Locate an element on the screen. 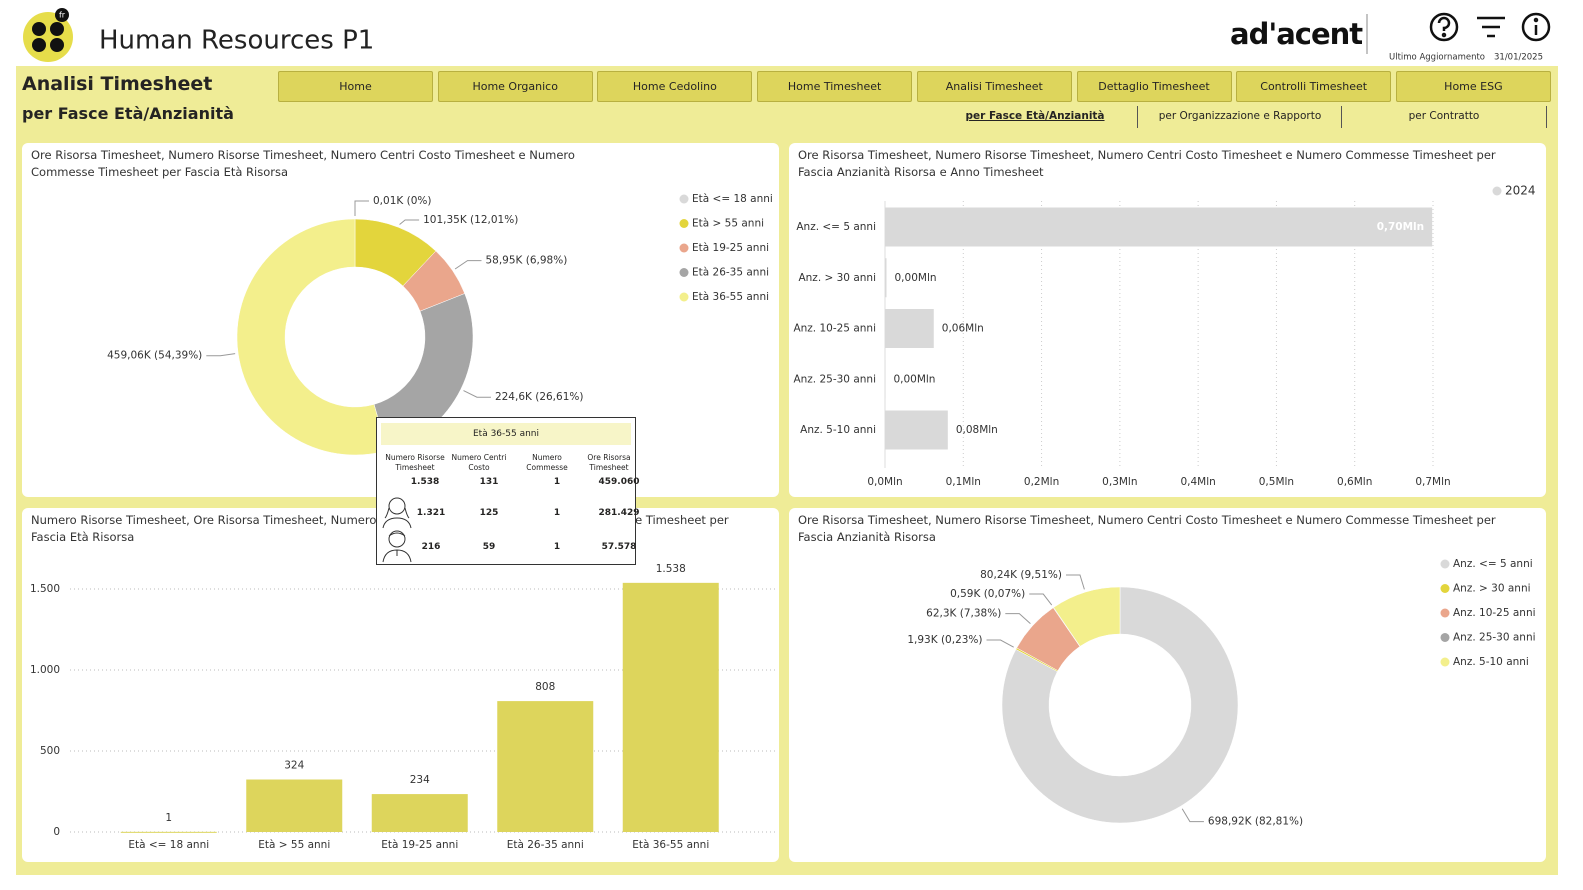 The image size is (1583, 890). legend-label: Anz. <= 5 anni is located at coordinates (1493, 564).